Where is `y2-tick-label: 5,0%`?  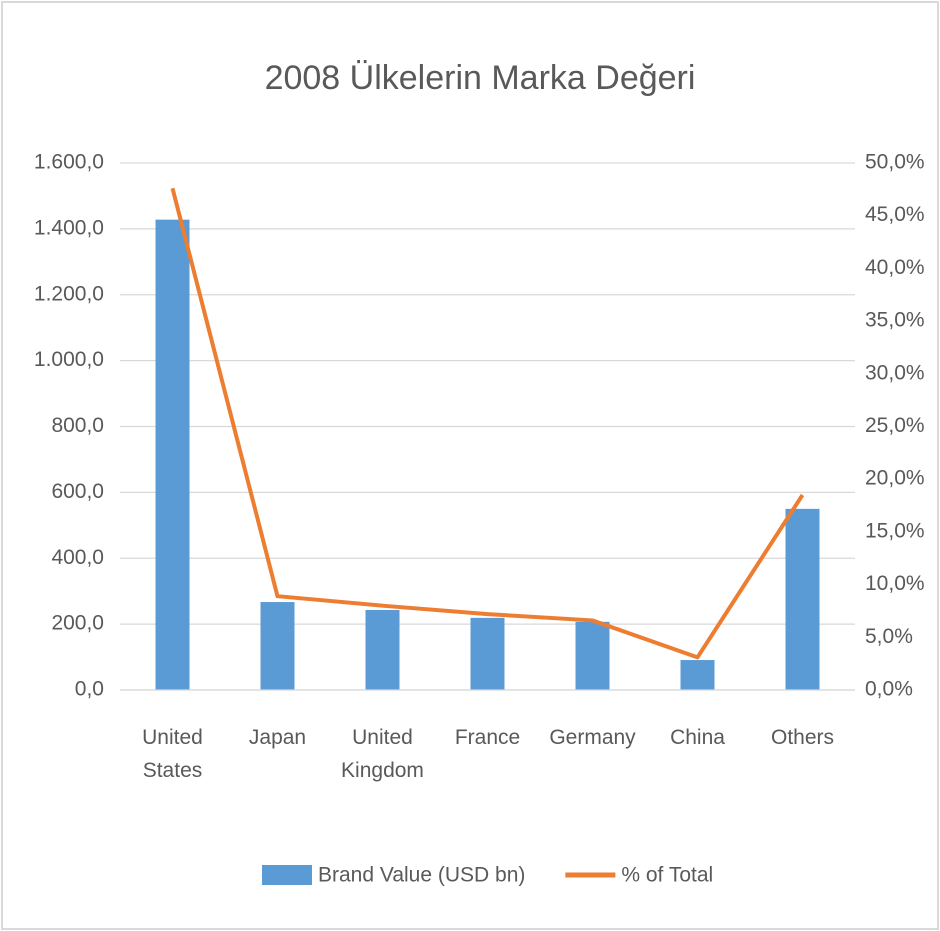 y2-tick-label: 5,0% is located at coordinates (889, 636).